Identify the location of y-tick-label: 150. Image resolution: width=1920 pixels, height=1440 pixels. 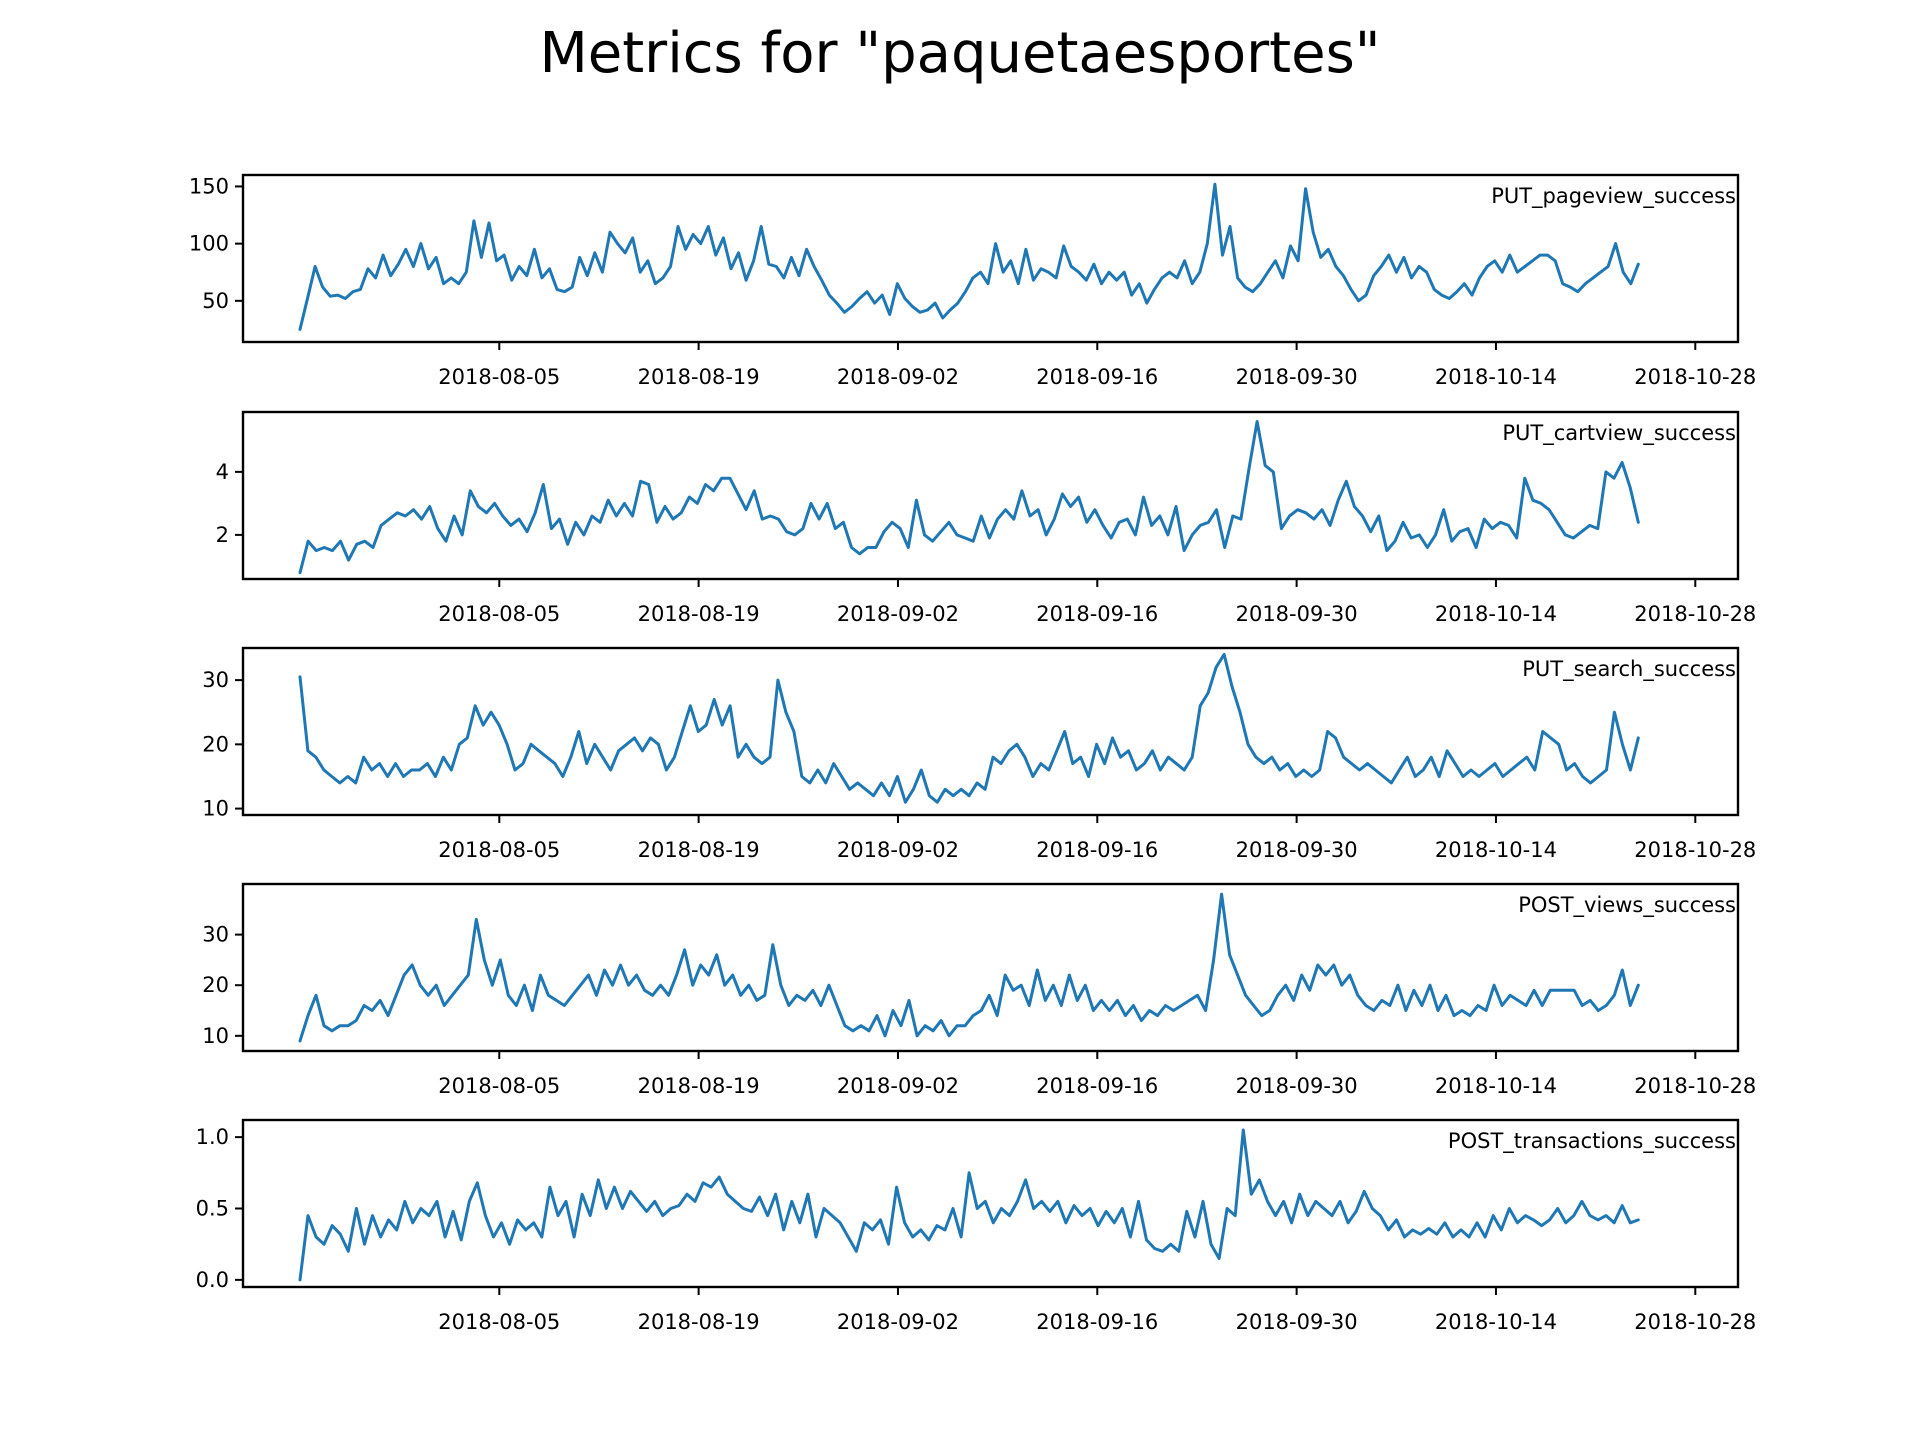
(209, 186).